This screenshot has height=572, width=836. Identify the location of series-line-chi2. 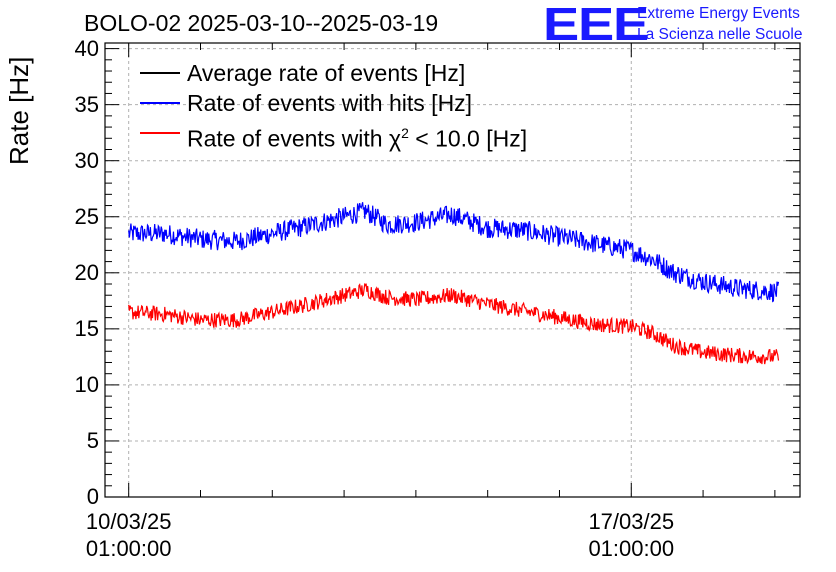
(454, 324).